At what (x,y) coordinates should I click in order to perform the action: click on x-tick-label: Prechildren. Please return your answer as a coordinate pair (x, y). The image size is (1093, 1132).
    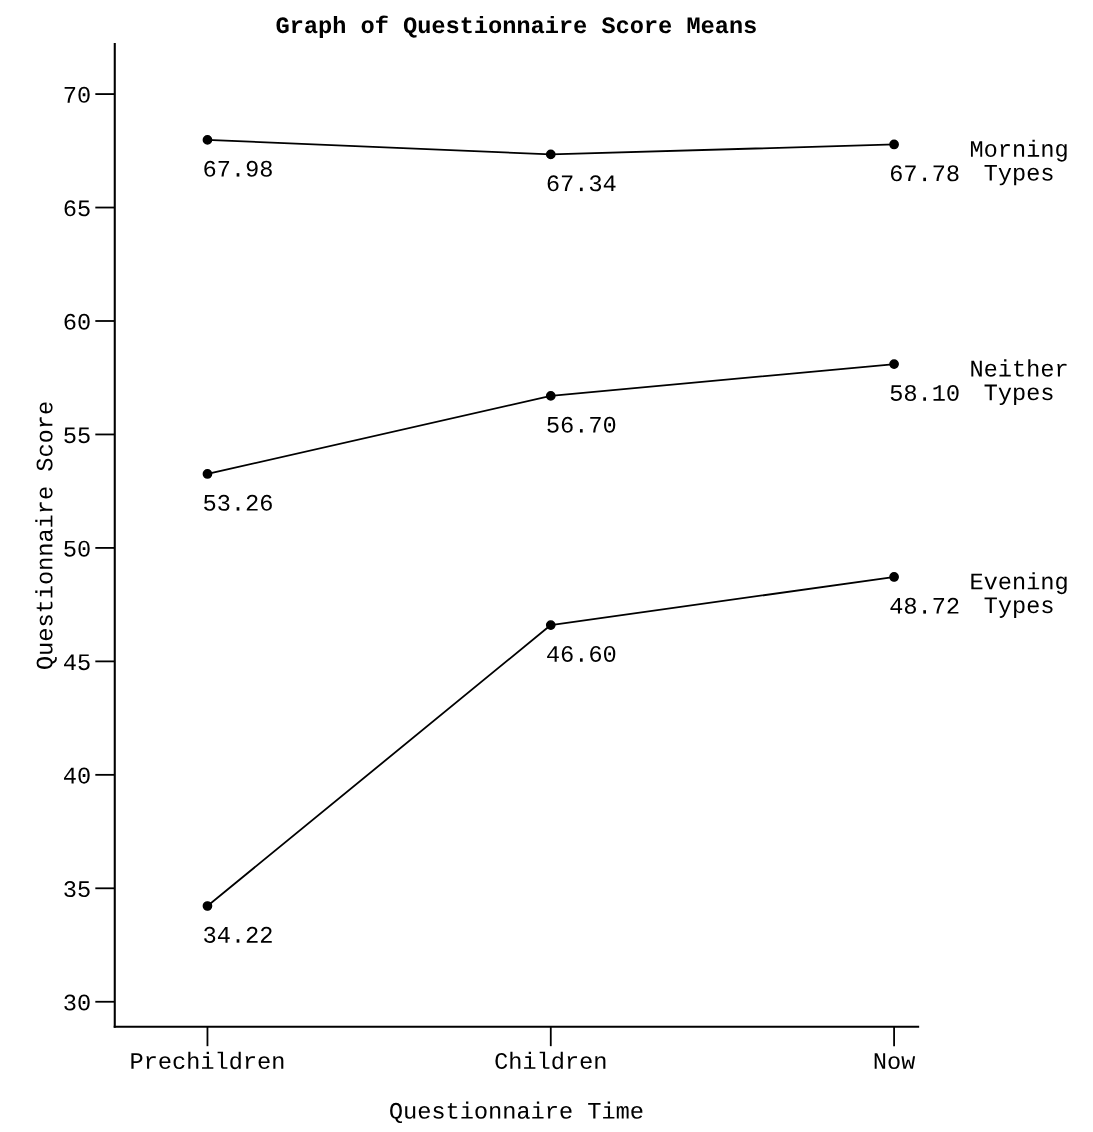
    Looking at the image, I should click on (207, 1060).